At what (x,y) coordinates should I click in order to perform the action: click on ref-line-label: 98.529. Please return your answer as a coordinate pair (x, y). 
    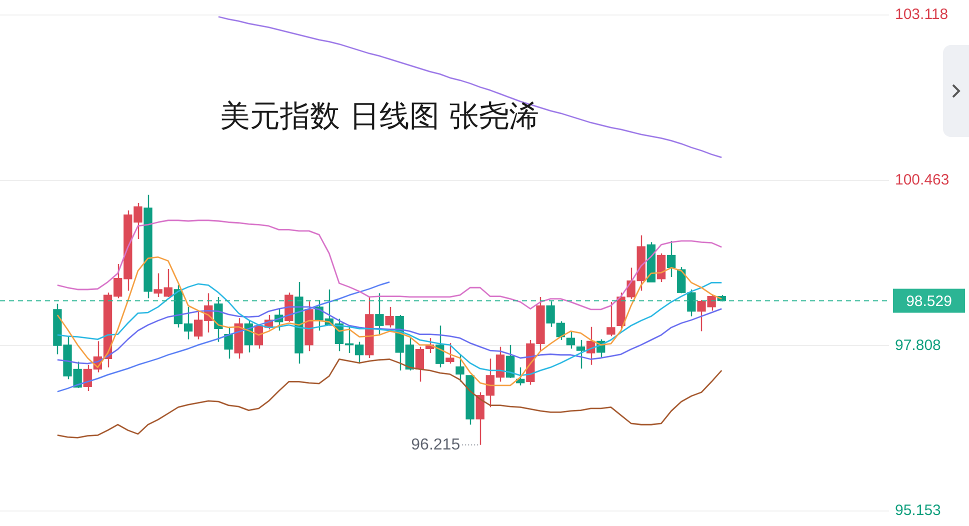
    Looking at the image, I should click on (929, 301).